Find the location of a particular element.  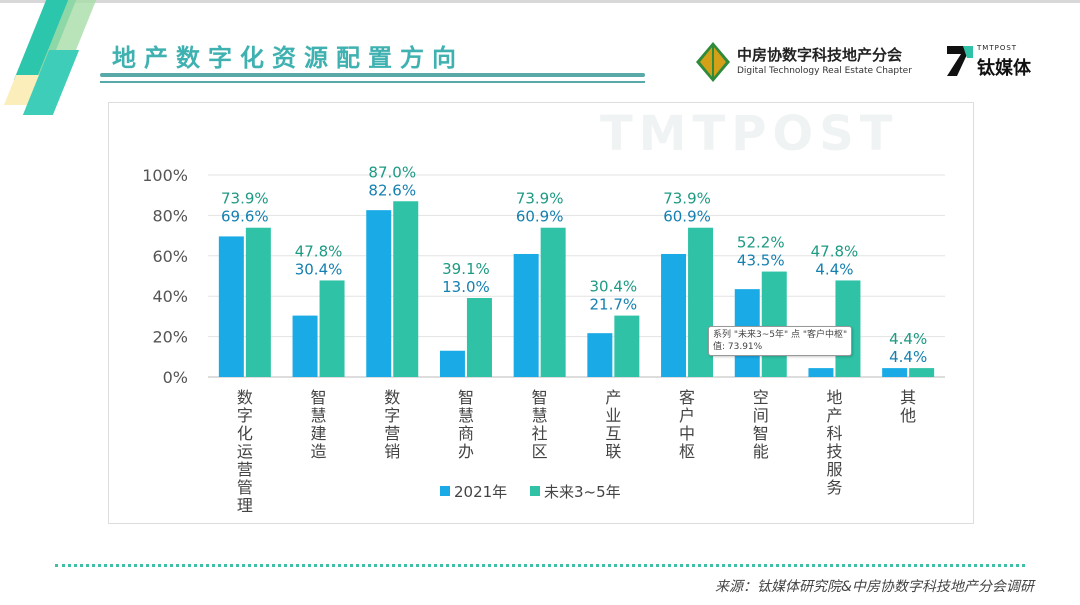

x-tick-label: 造 is located at coordinates (319, 451).